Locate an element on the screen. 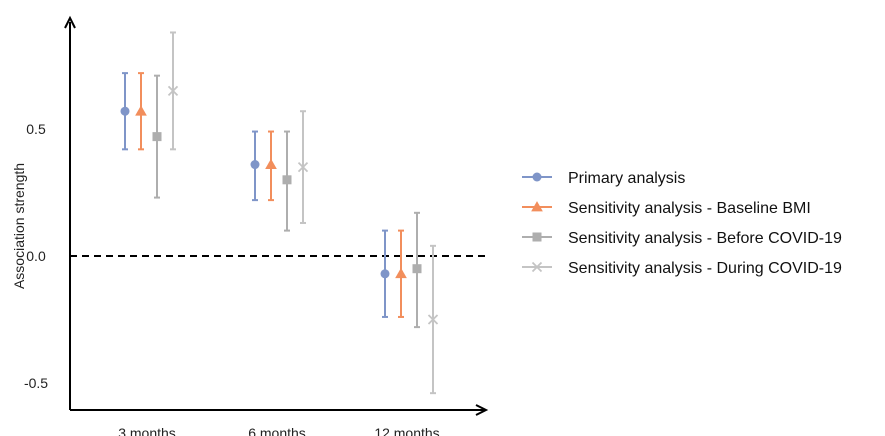 Image resolution: width=885 pixels, height=436 pixels. legend-label: Primary analysis is located at coordinates (626, 178).